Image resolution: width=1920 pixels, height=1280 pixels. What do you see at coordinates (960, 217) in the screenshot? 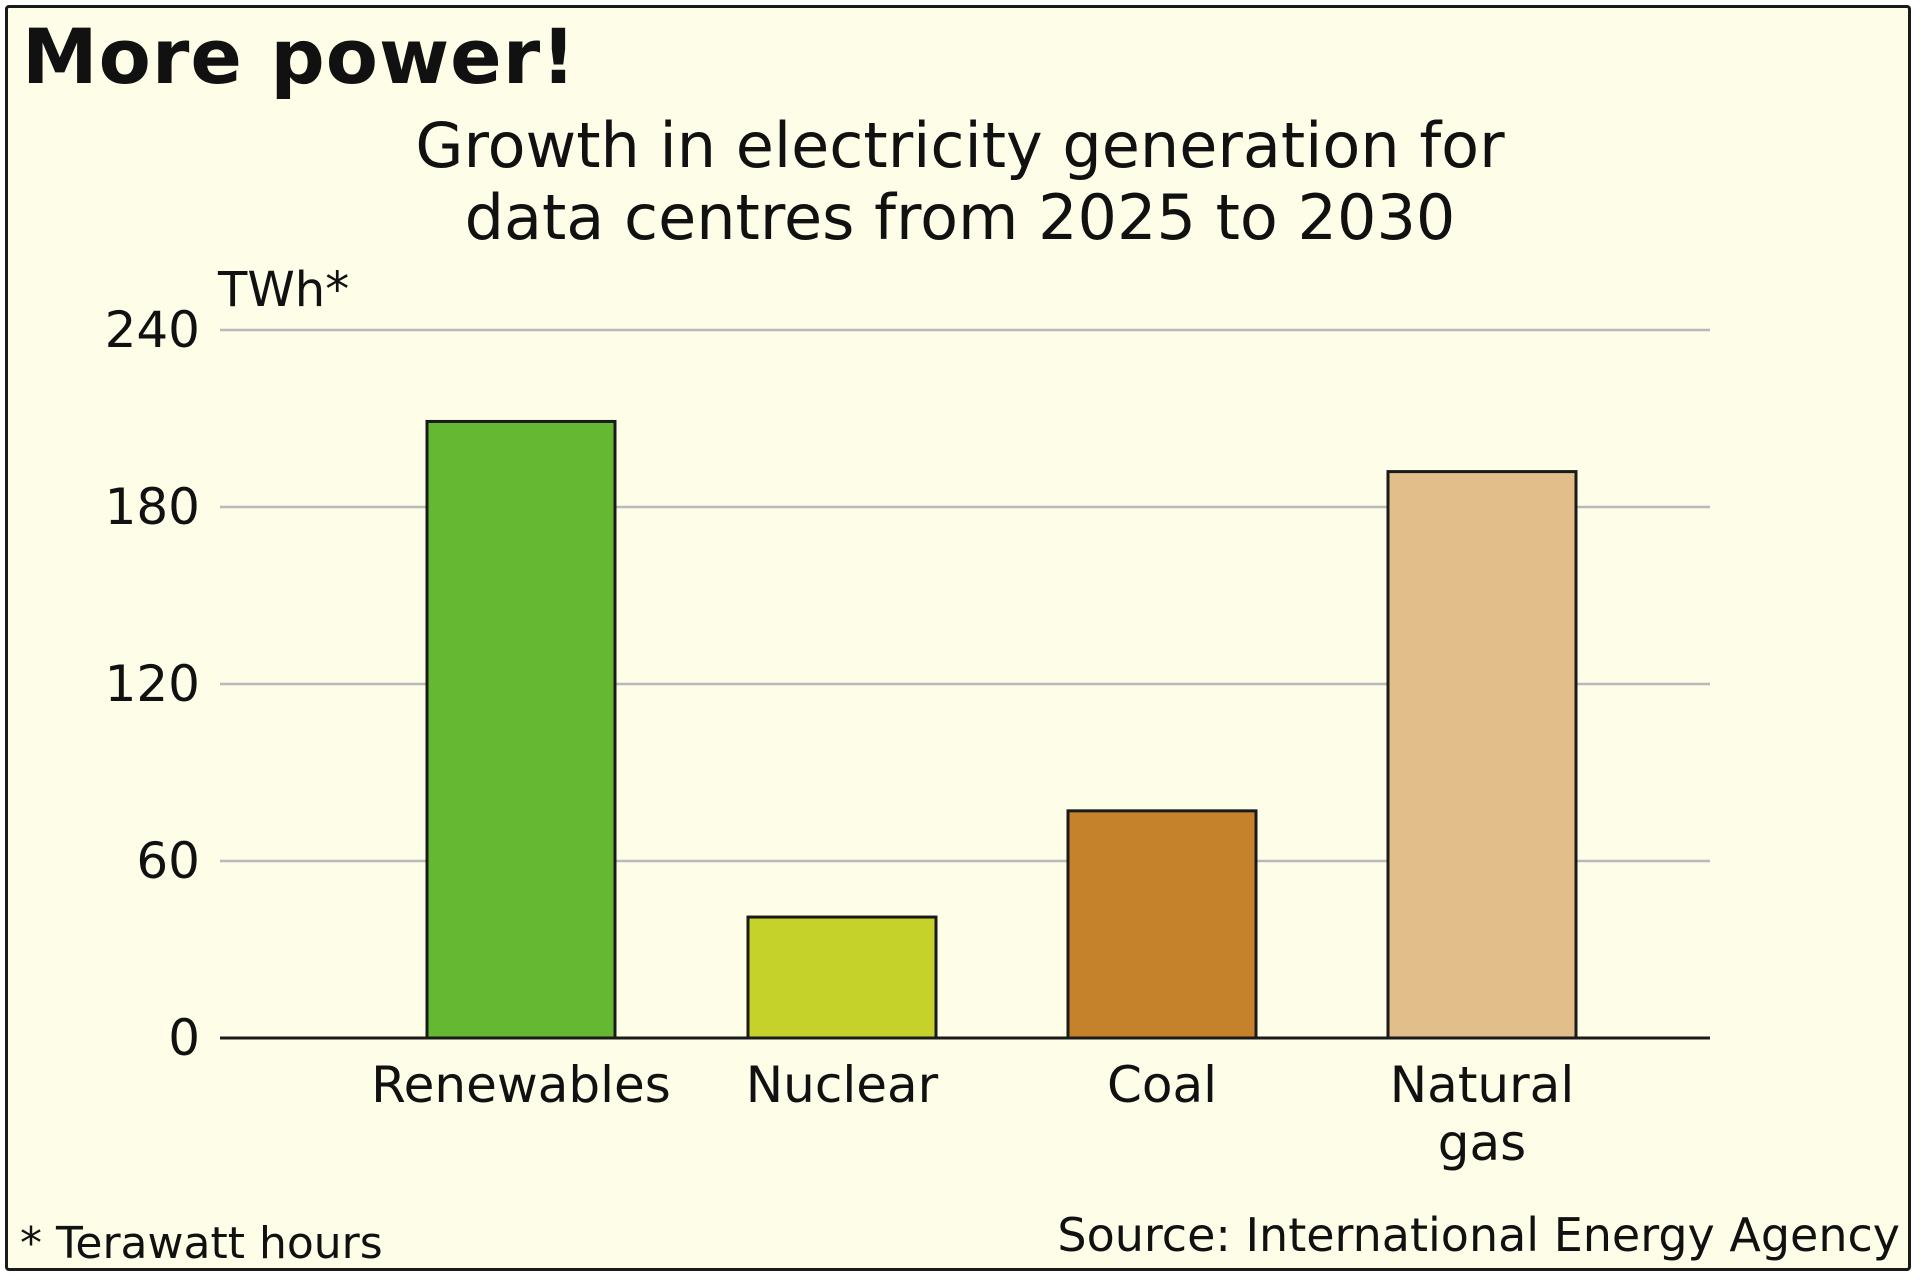
I see `subtitle-line-2: data centres from 2025 to 2030` at bounding box center [960, 217].